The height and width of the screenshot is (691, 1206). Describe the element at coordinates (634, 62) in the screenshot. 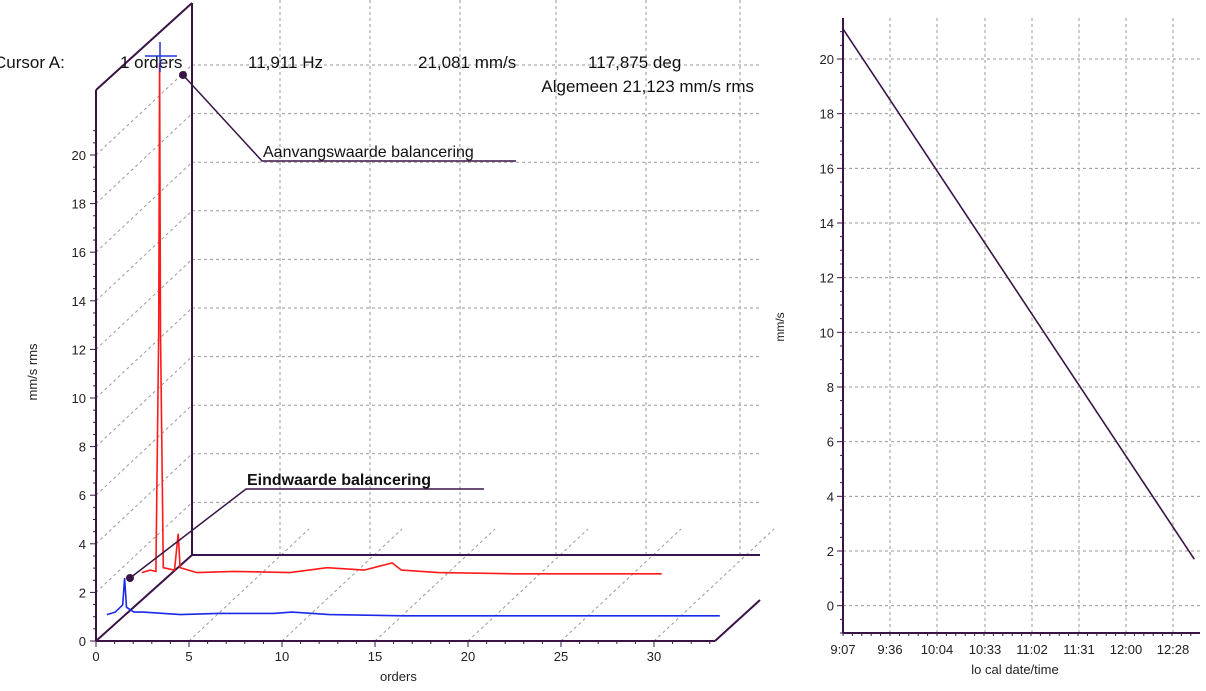

I see `cursor-phase: 117,875 deg` at that location.